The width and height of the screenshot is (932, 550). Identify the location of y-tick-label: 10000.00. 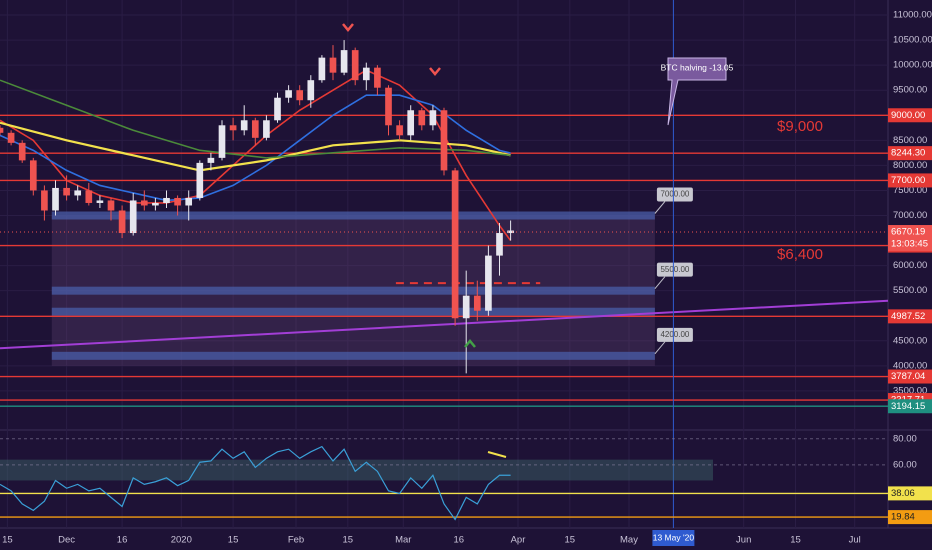
(912, 65).